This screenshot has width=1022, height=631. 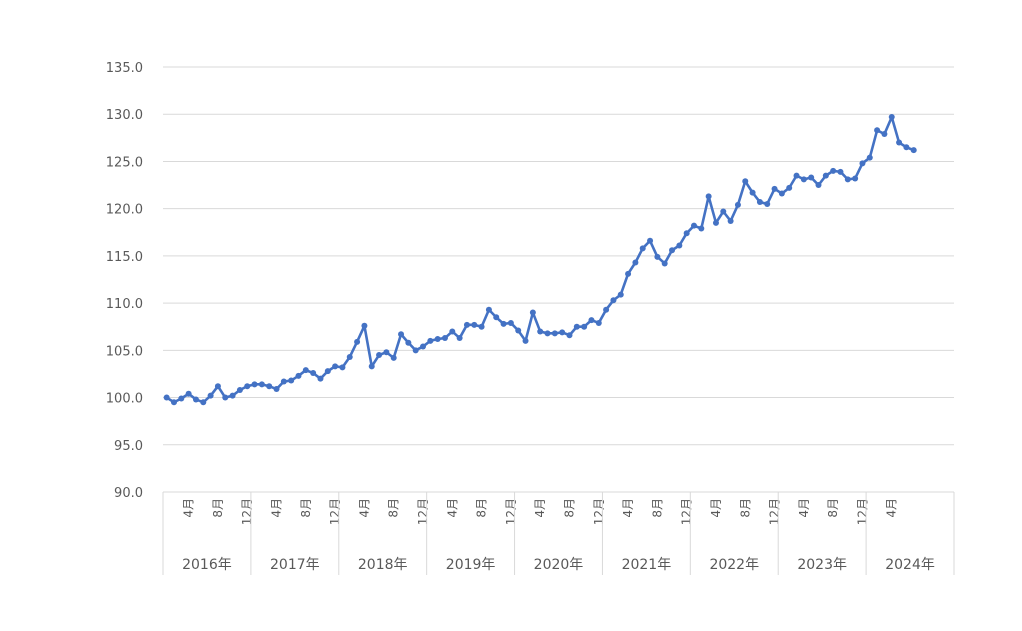 What do you see at coordinates (124, 351) in the screenshot?
I see `y-tick-label: 105.0` at bounding box center [124, 351].